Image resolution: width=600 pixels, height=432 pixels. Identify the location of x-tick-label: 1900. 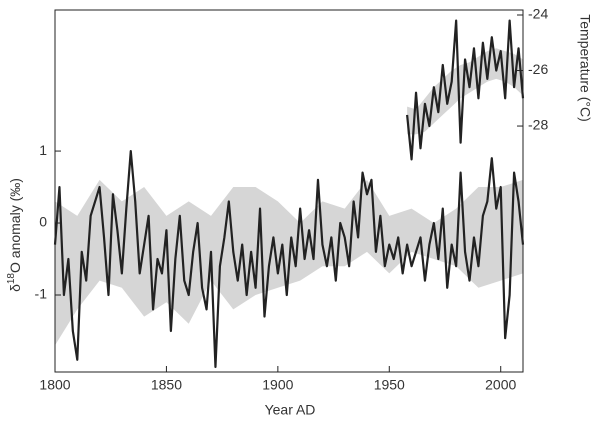
(277, 385).